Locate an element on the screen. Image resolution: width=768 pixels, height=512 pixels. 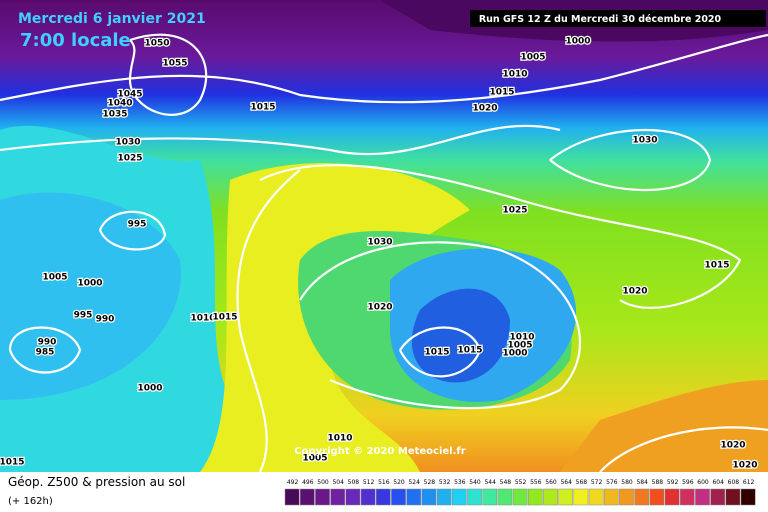
copyright: Copyright © 2020 Meteociel.fr is located at coordinates (379, 451).